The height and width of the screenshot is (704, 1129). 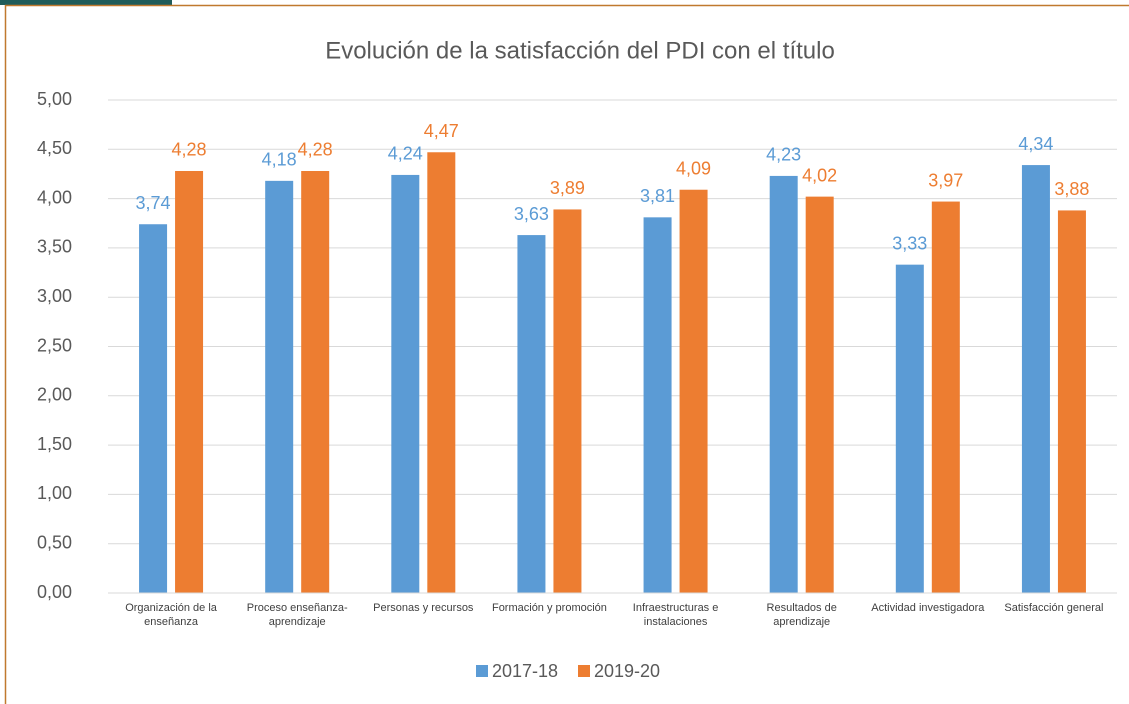 I want to click on x-tick-label: Personas y recursos, so click(x=423, y=608).